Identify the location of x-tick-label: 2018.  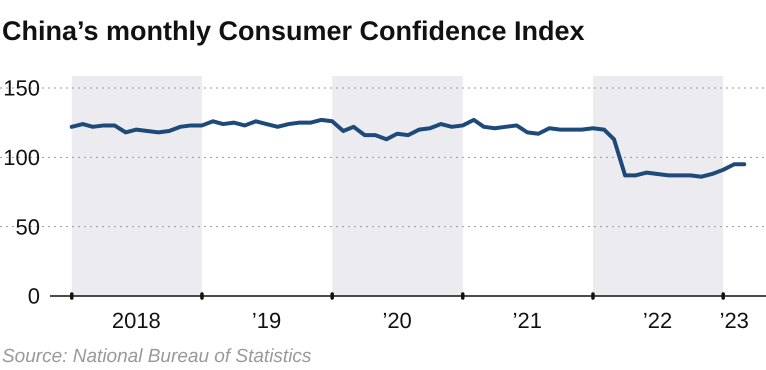
(136, 320).